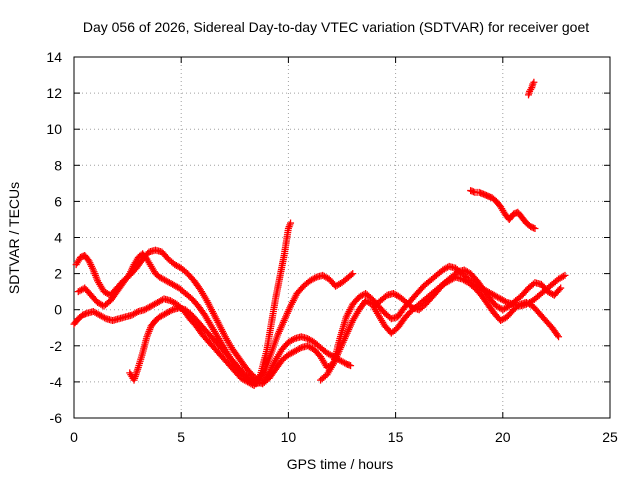  I want to click on y-tick-label: 14, so click(54, 57).